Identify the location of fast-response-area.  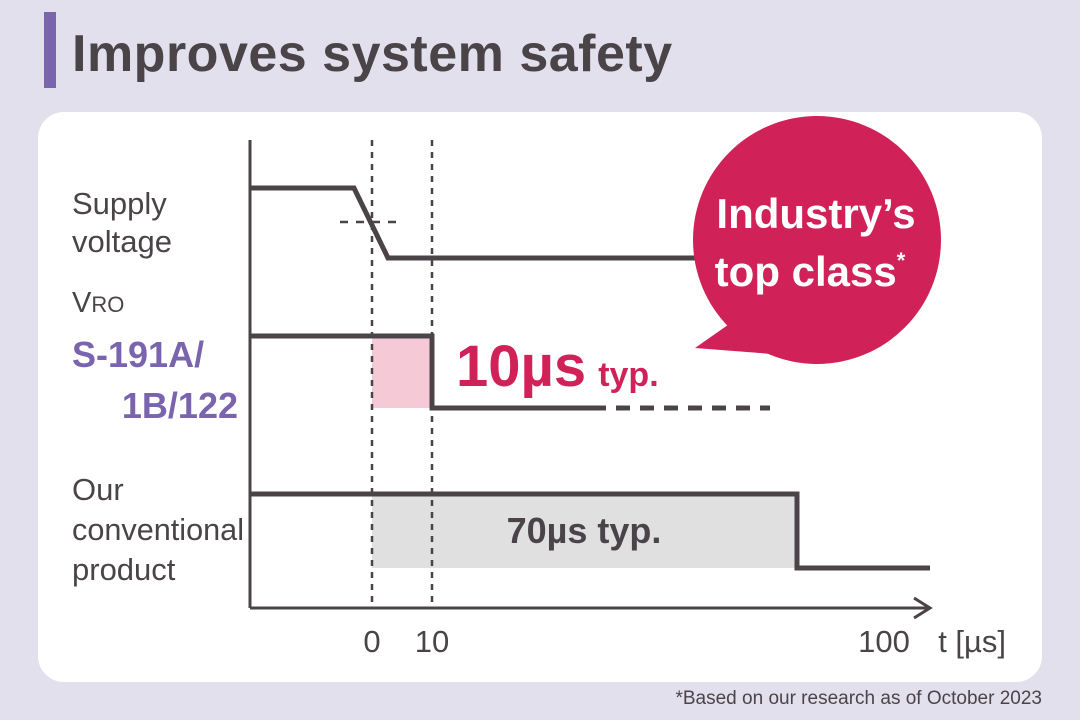
(402, 372).